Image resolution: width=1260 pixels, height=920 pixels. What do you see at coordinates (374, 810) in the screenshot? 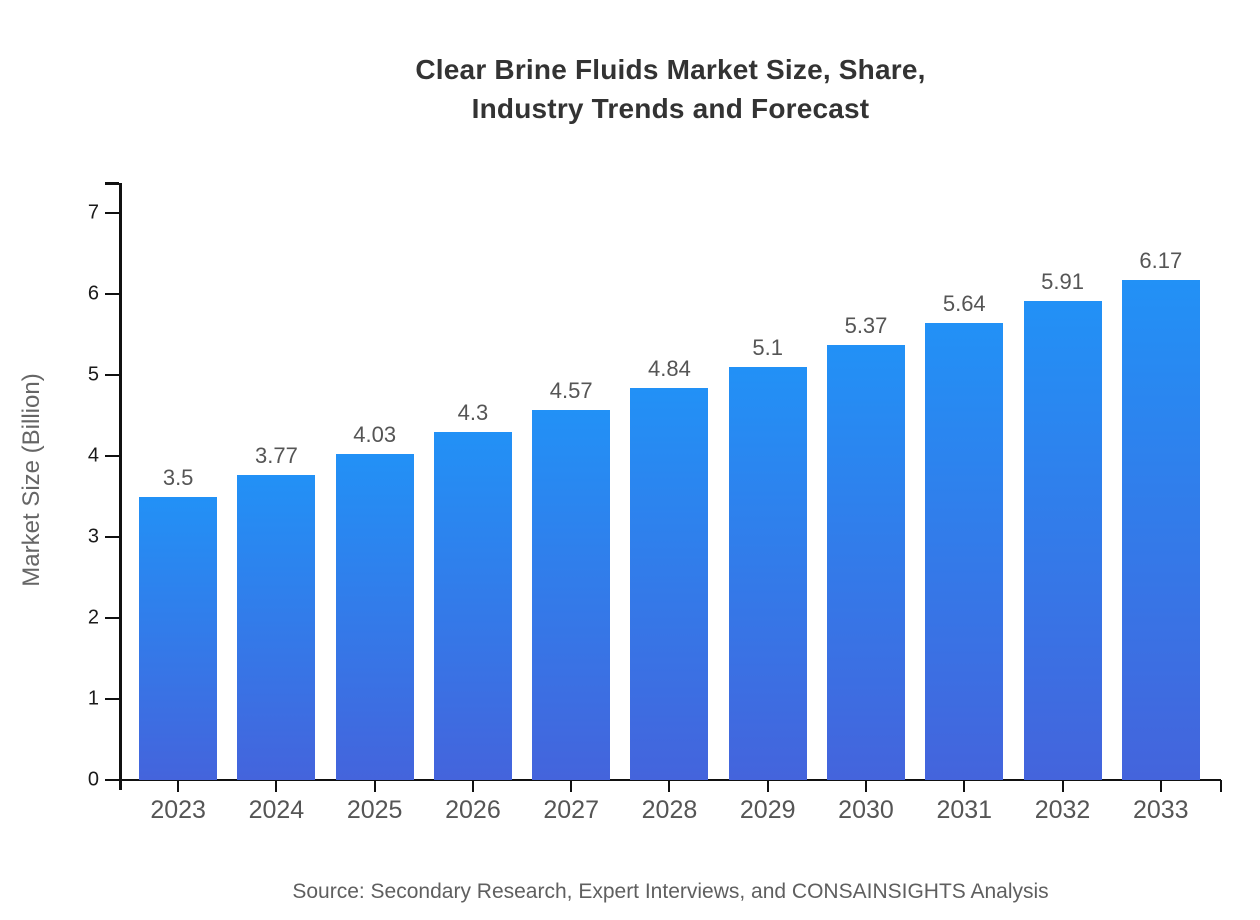
I see `x-tick-label: 2025` at bounding box center [374, 810].